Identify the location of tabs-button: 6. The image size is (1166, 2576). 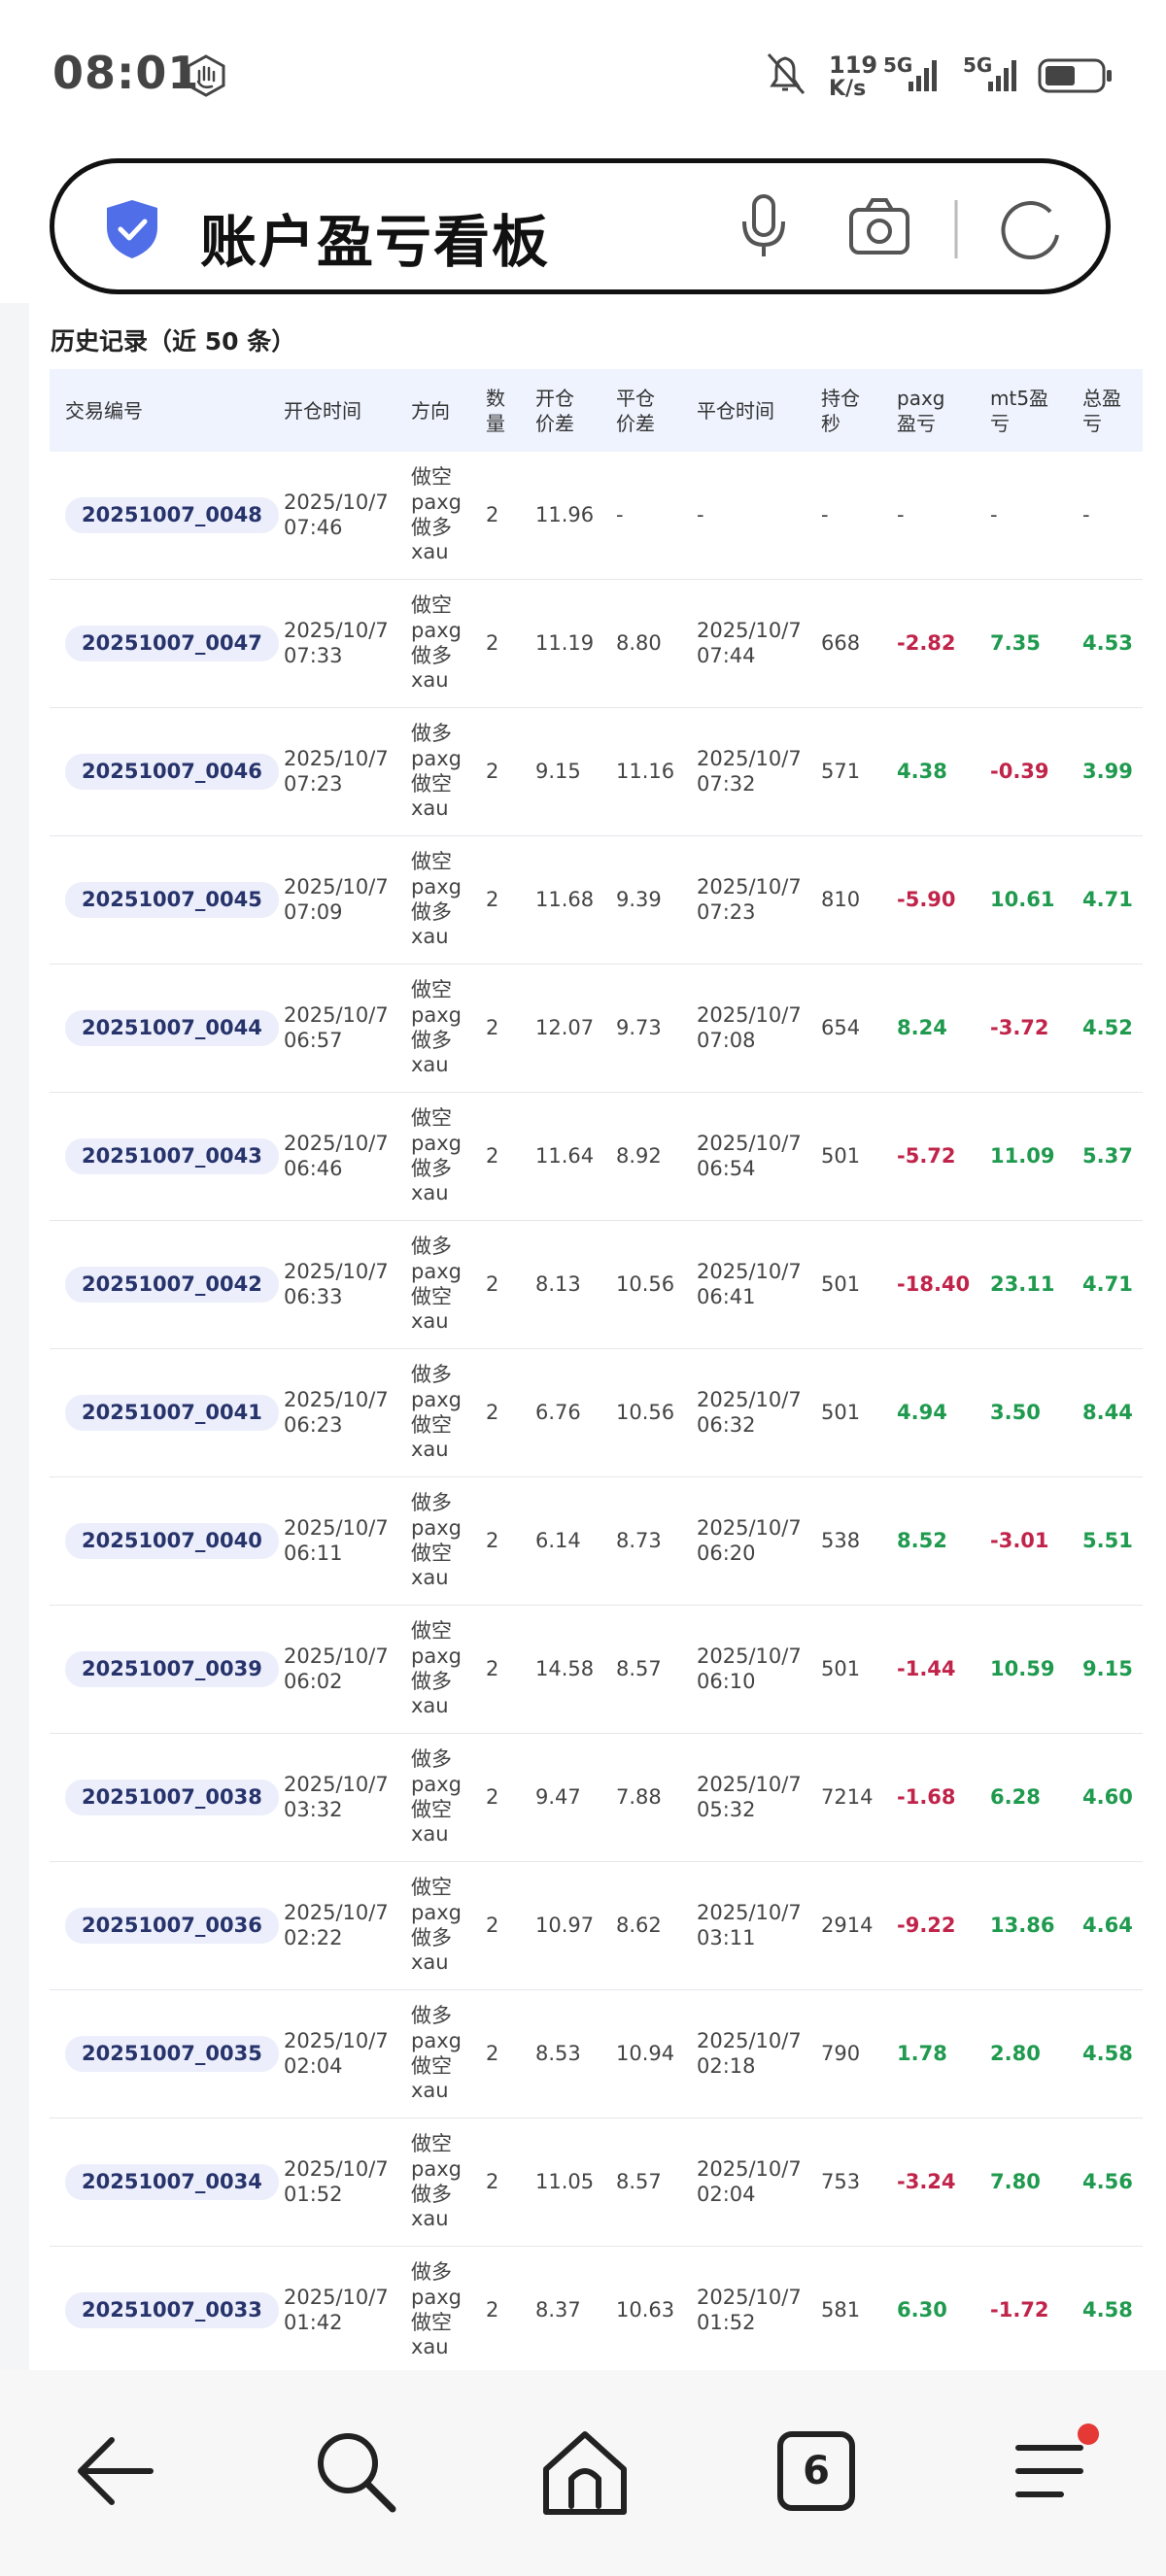
(816, 2471).